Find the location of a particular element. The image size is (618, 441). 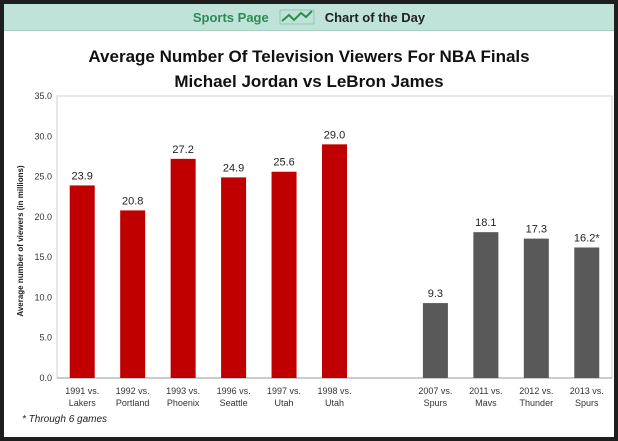

y-tick-label: 15.0 is located at coordinates (43, 257).